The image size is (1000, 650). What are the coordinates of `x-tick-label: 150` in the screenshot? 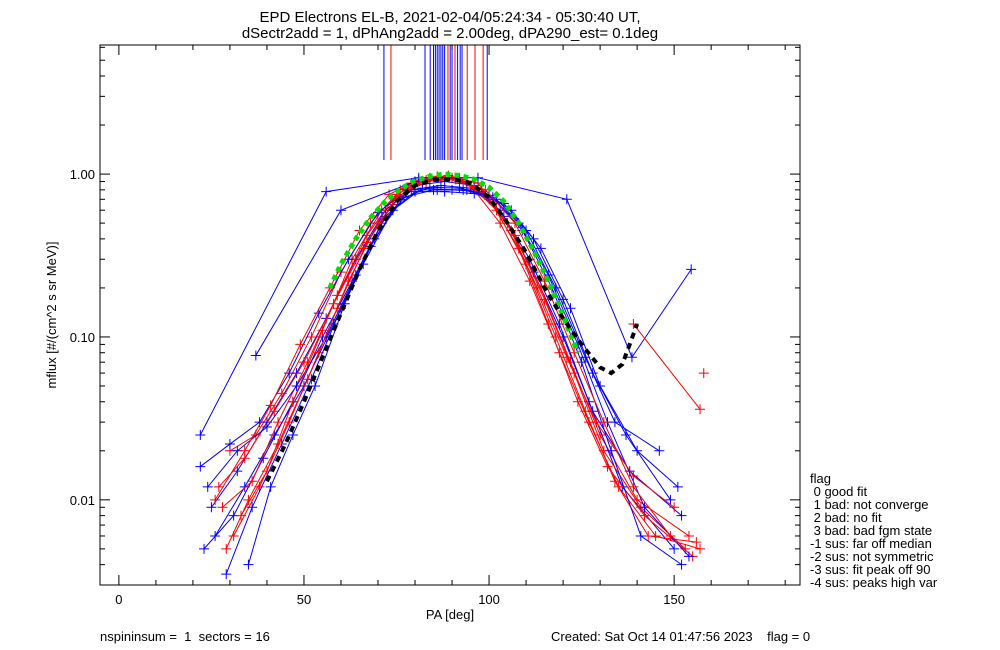 It's located at (674, 599).